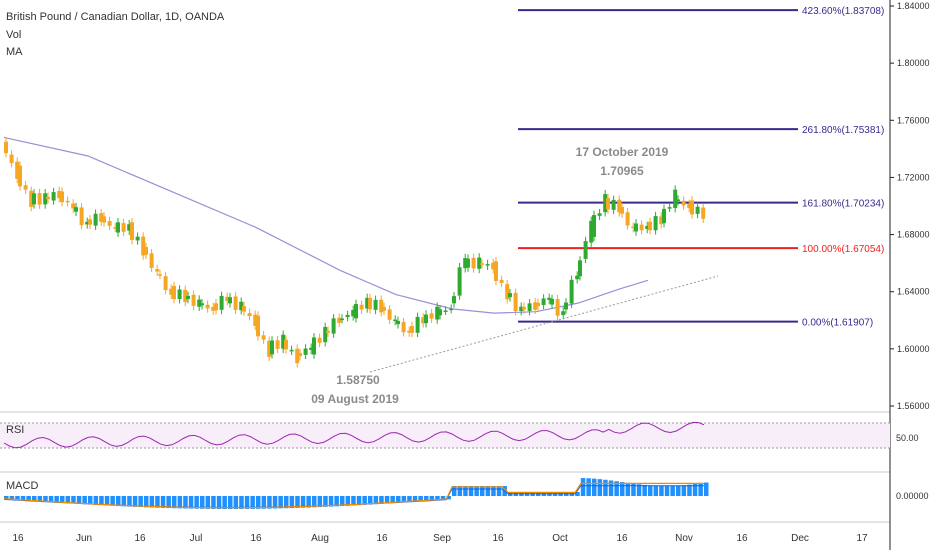  Describe the element at coordinates (15, 430) in the screenshot. I see `rsi-label: RSI` at that location.